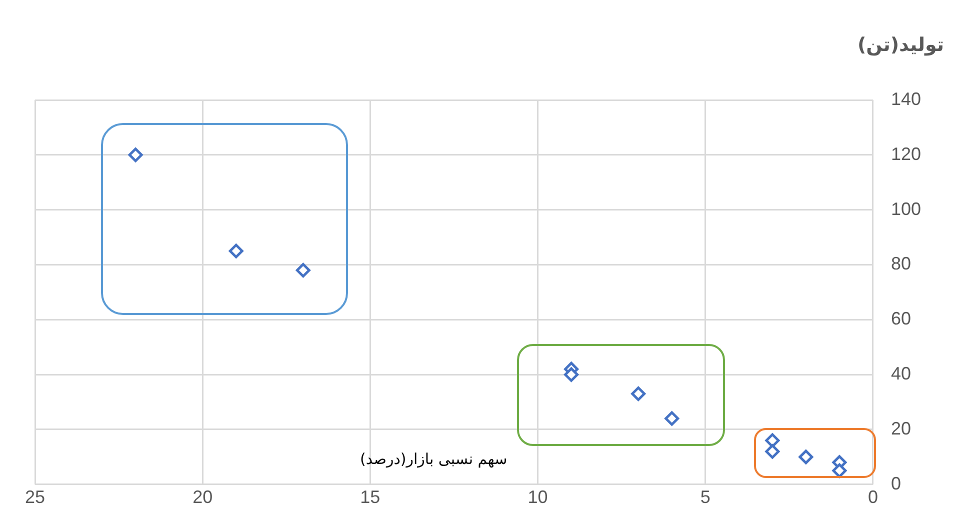 The image size is (956, 531). What do you see at coordinates (202, 497) in the screenshot?
I see `x-tick-label: 20` at bounding box center [202, 497].